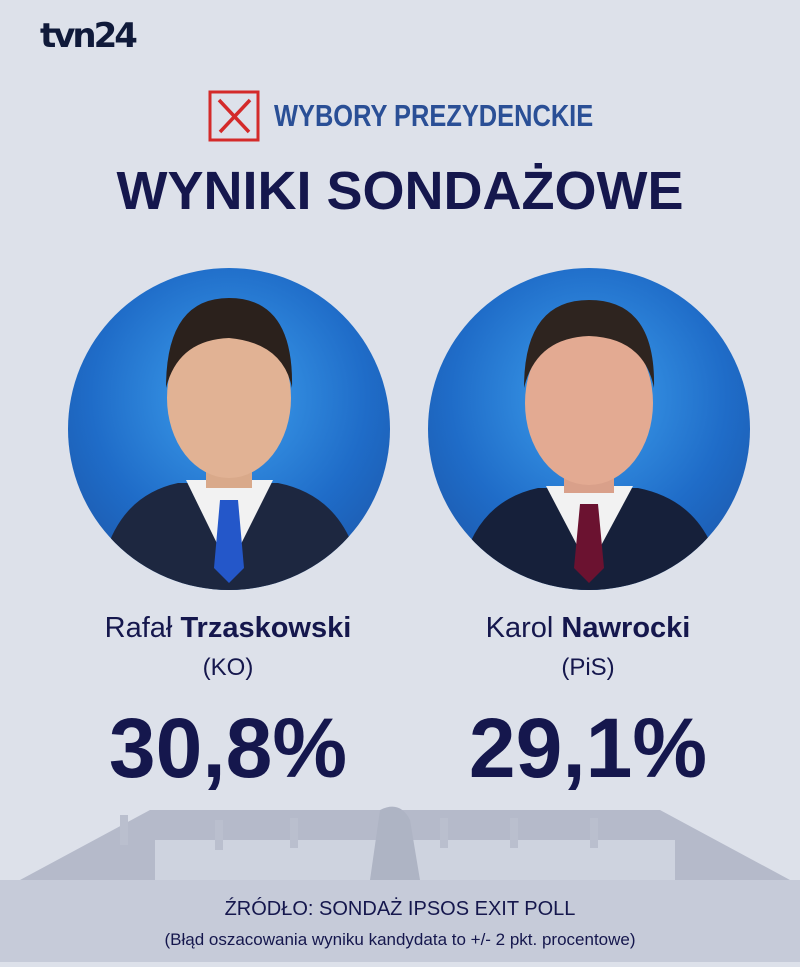  What do you see at coordinates (588, 748) in the screenshot?
I see `result-nawrocki: 29,1%` at bounding box center [588, 748].